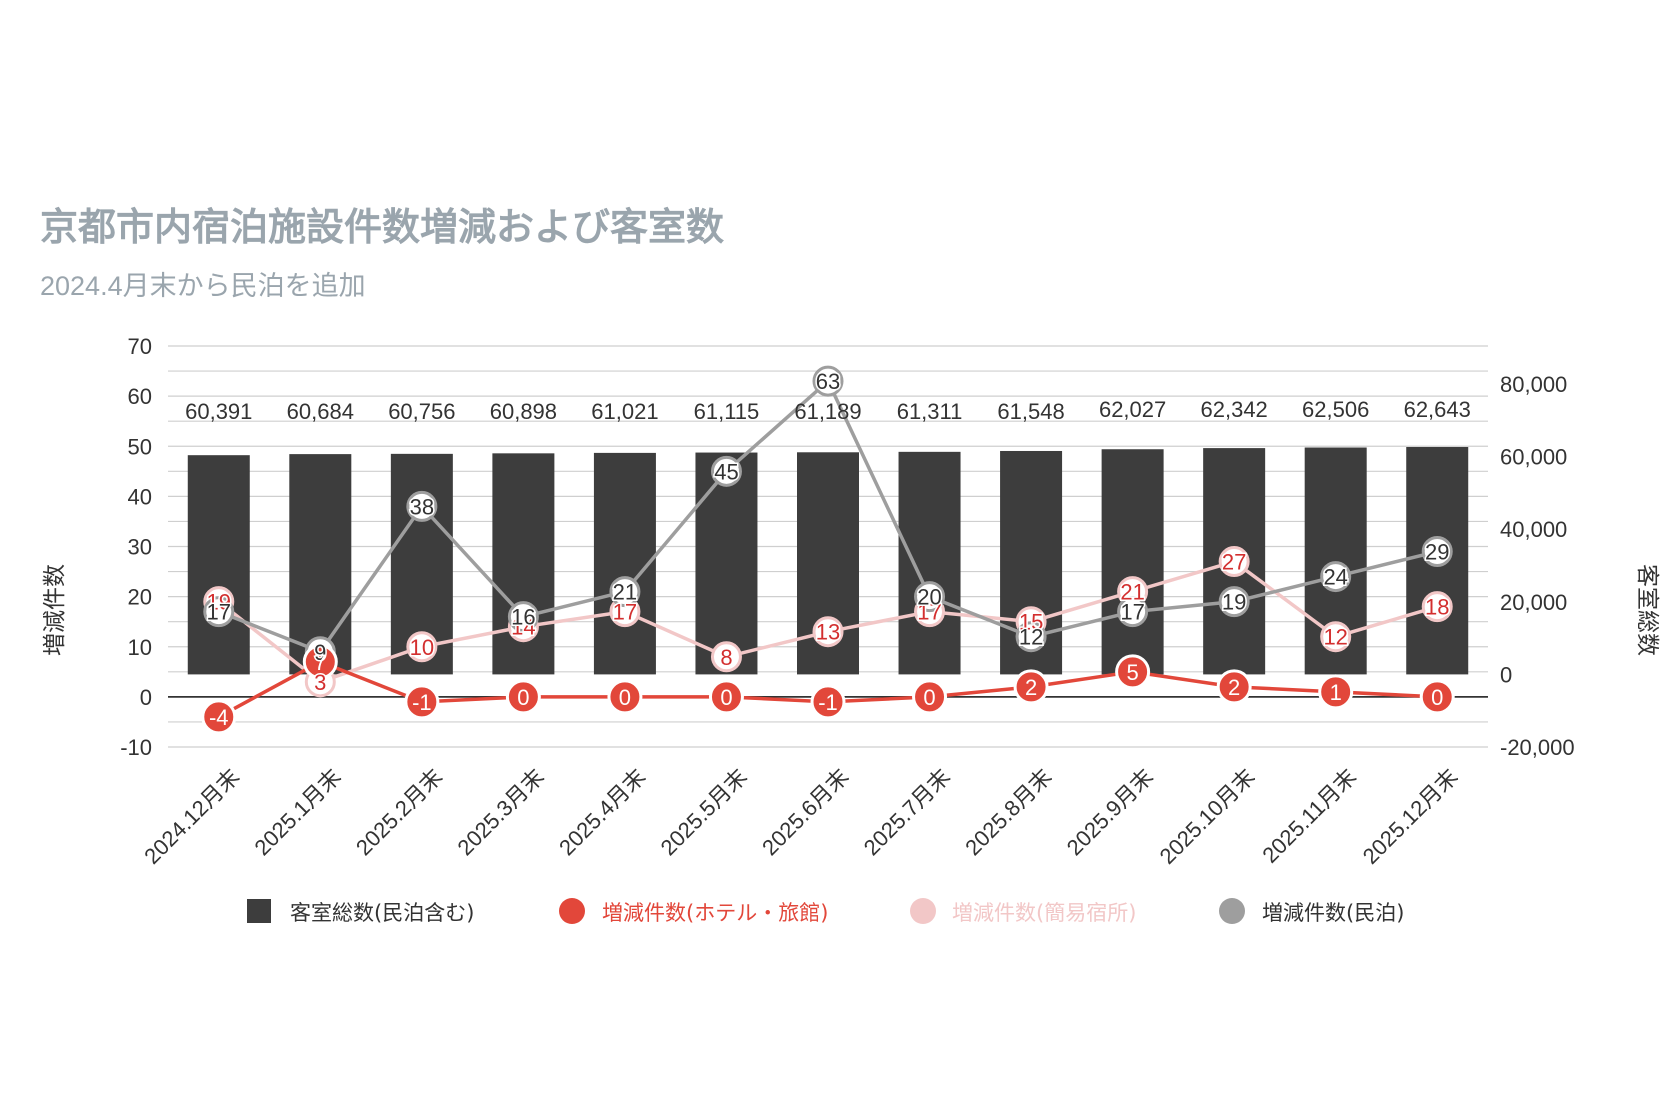 The width and height of the screenshot is (1680, 1120). Describe the element at coordinates (1044, 913) in the screenshot. I see `legend-label-simple: 増減件数(簡易宿所)` at that location.